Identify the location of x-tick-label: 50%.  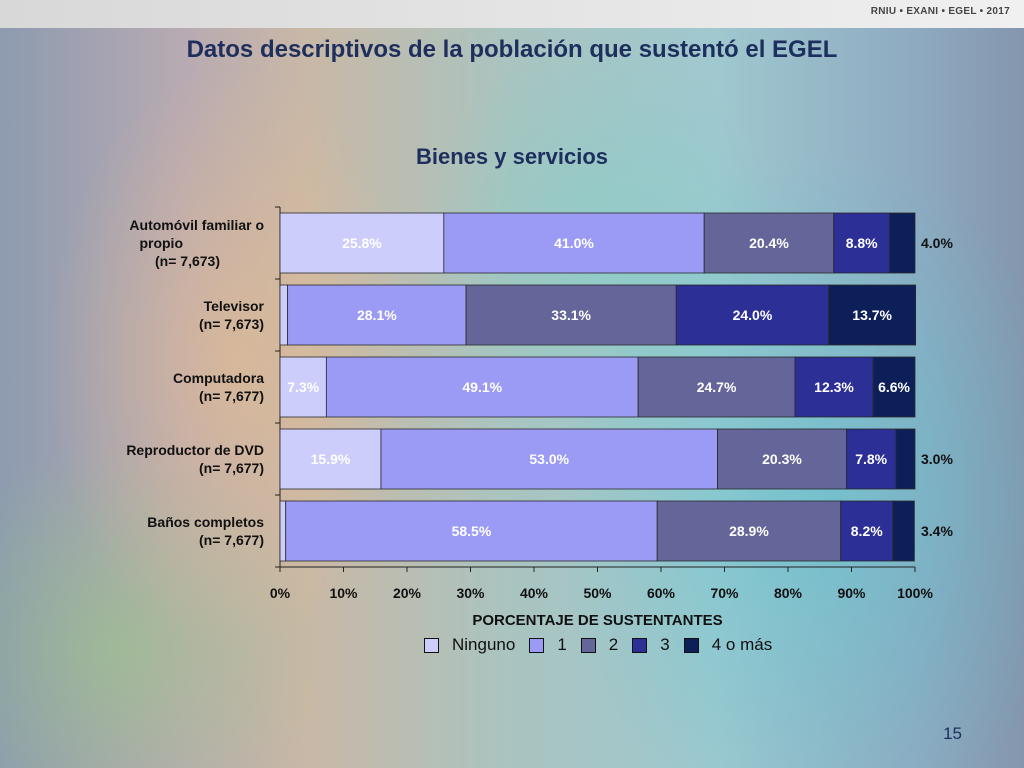
(597, 593).